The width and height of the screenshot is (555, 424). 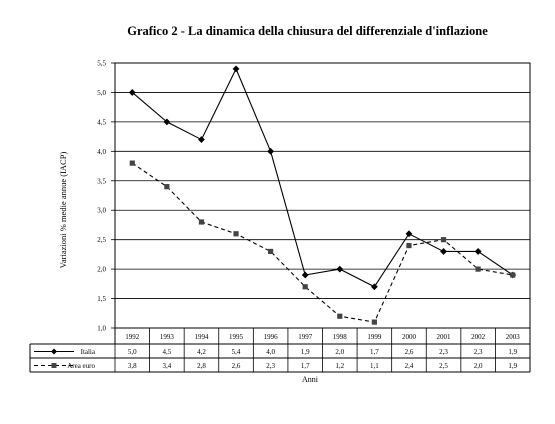 What do you see at coordinates (101, 64) in the screenshot?
I see `y-tick-label: 5,5` at bounding box center [101, 64].